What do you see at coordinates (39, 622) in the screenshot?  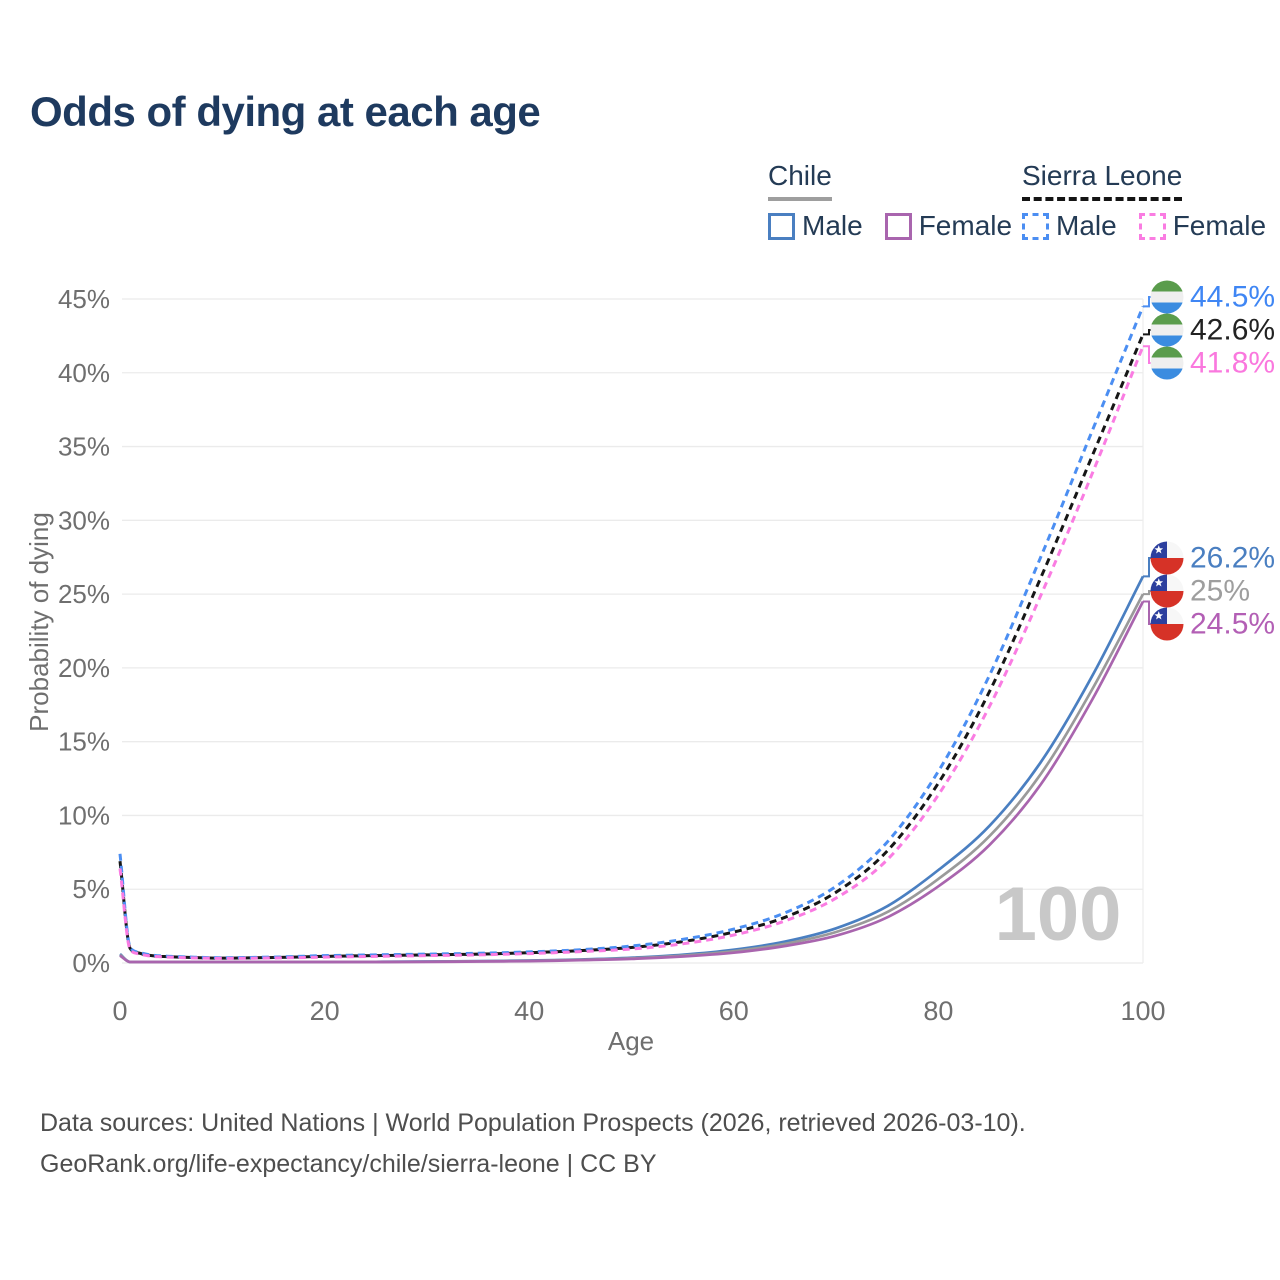 I see `y-axis-title: Probability of dying` at bounding box center [39, 622].